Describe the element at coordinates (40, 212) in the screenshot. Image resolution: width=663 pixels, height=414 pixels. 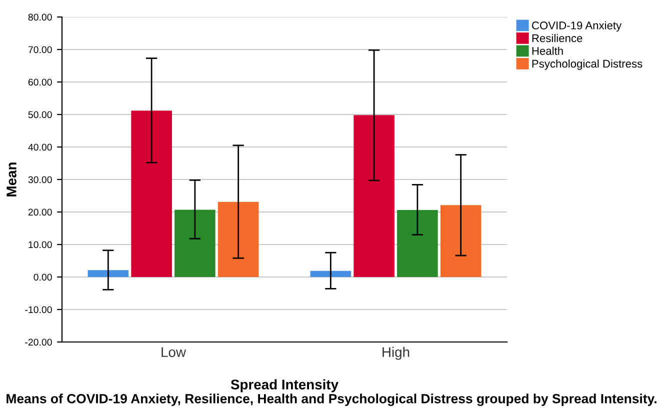
I see `y-tick-label: 20.00` at that location.